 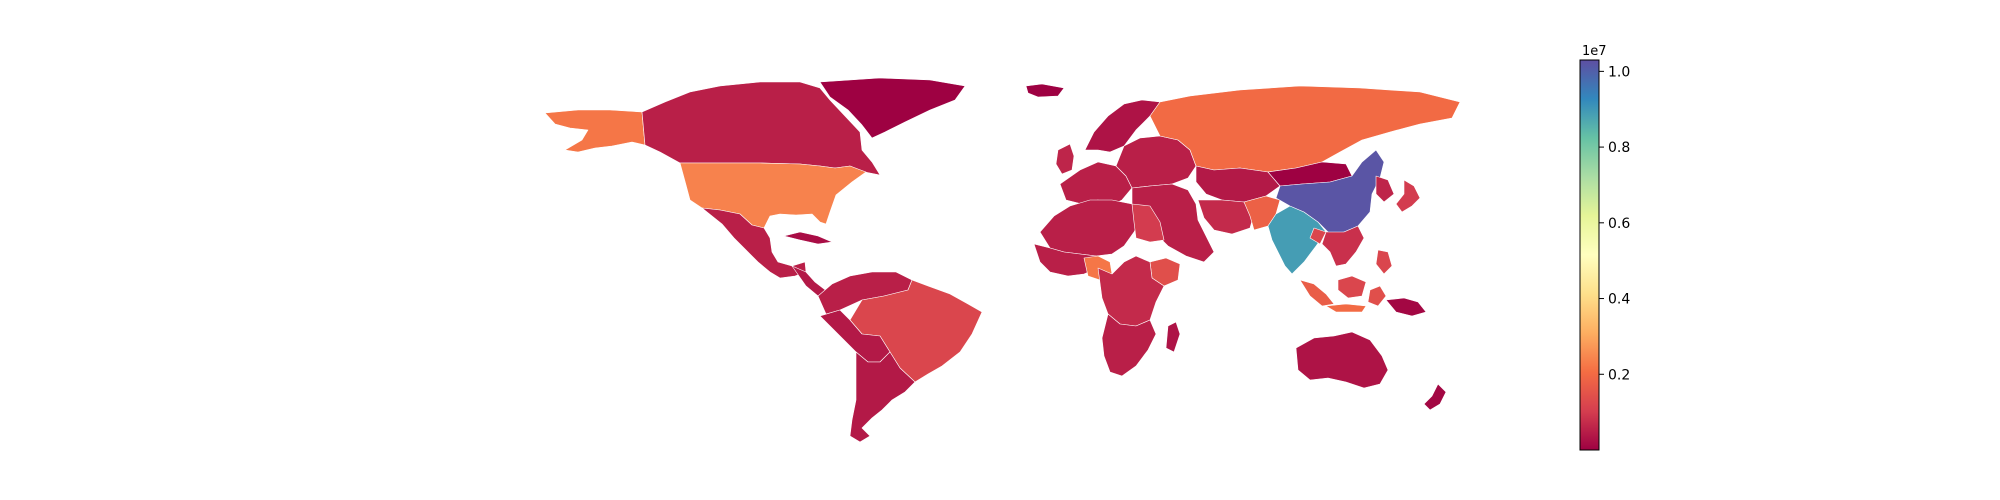 What do you see at coordinates (1384, 262) in the screenshot?
I see `region-philippines` at bounding box center [1384, 262].